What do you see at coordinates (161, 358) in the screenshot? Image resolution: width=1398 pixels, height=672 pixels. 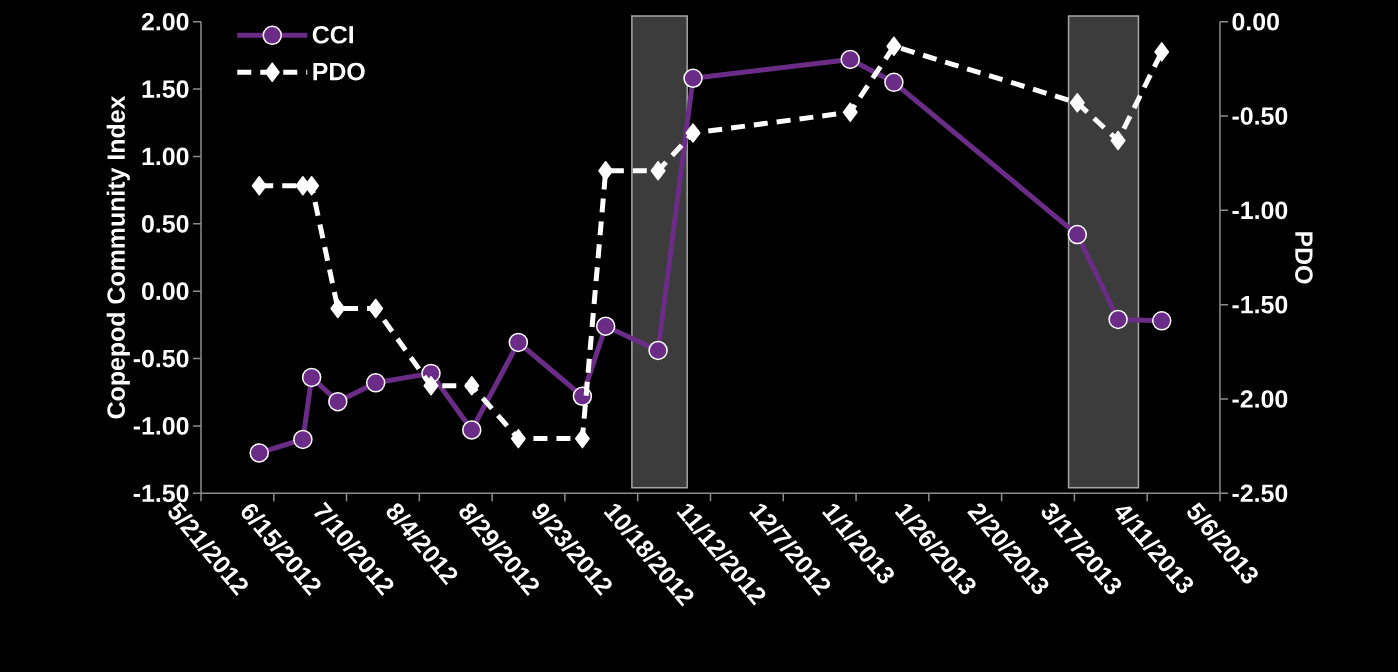 I see `y-tick-label: -0.50` at bounding box center [161, 358].